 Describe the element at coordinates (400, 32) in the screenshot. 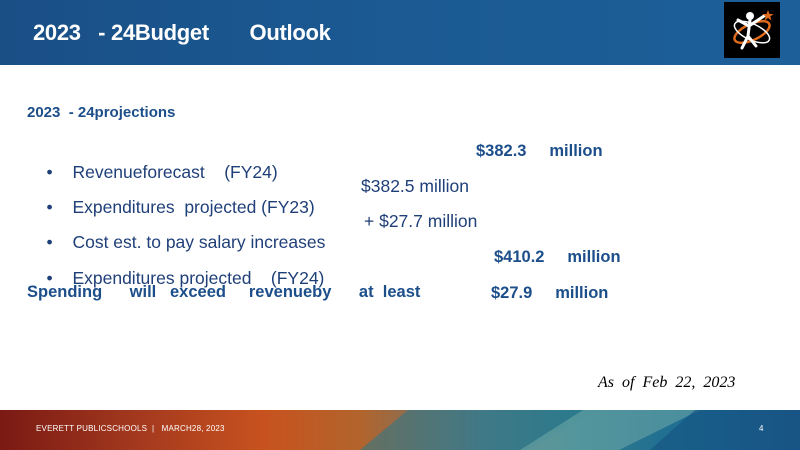

I see `title-bar: 2023 - 24Budget Outlook` at that location.